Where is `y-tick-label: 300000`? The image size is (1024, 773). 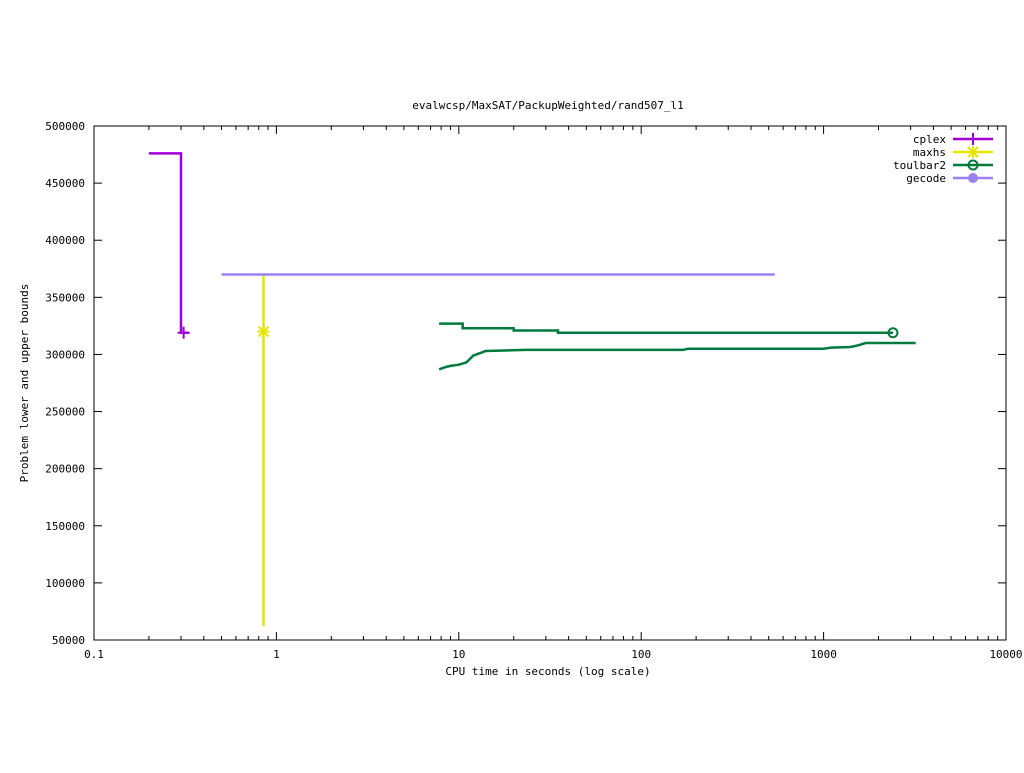 y-tick-label: 300000 is located at coordinates (65, 354).